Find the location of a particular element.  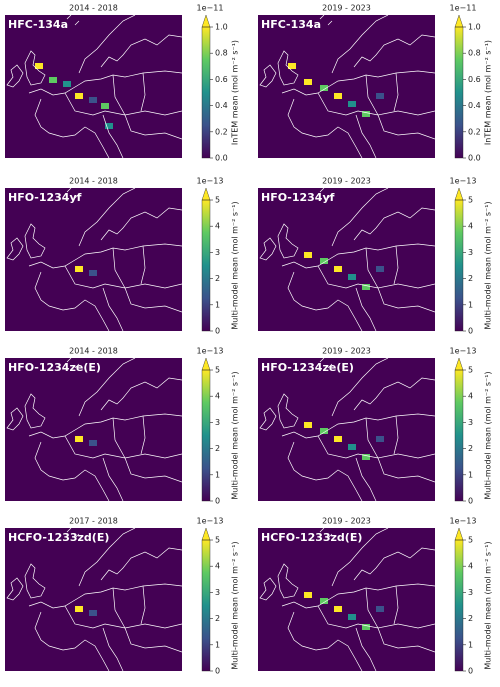

colorbar-tick-label: 0.2 is located at coordinates (474, 131).